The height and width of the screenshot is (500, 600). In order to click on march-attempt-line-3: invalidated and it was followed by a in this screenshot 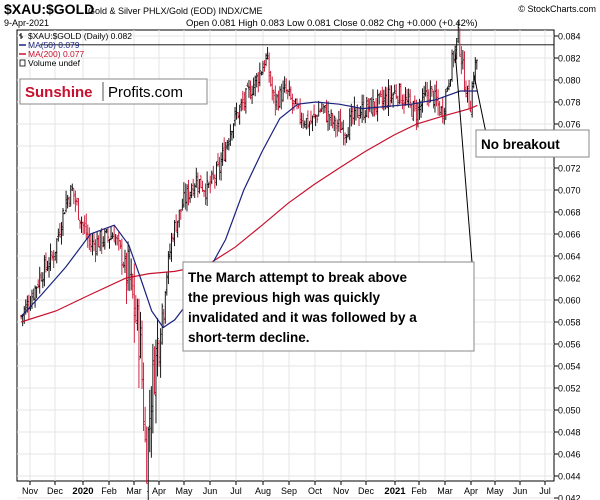, I will do `click(302, 317)`.